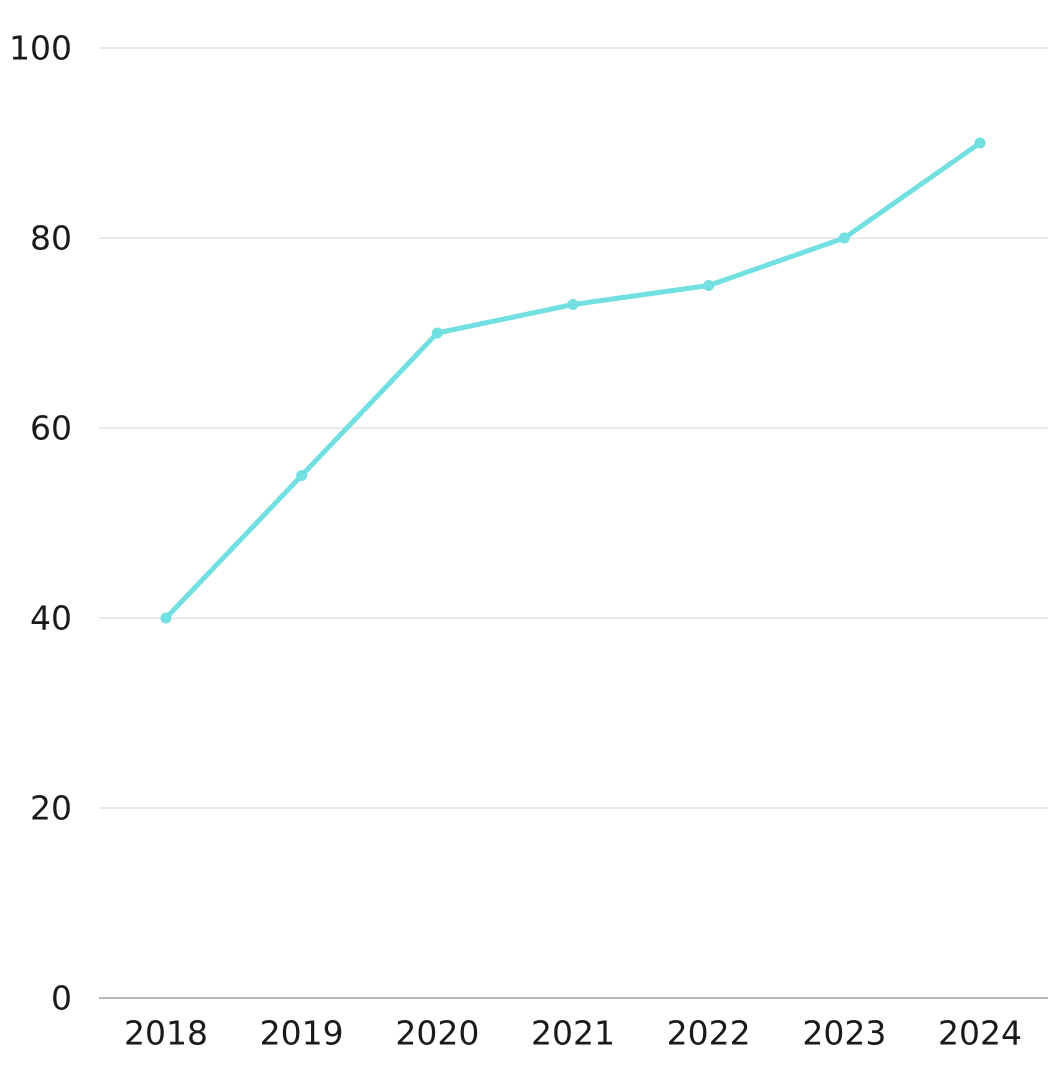 This screenshot has height=1080, width=1064. Describe the element at coordinates (980, 1033) in the screenshot. I see `x-tick-label: 2024` at that location.